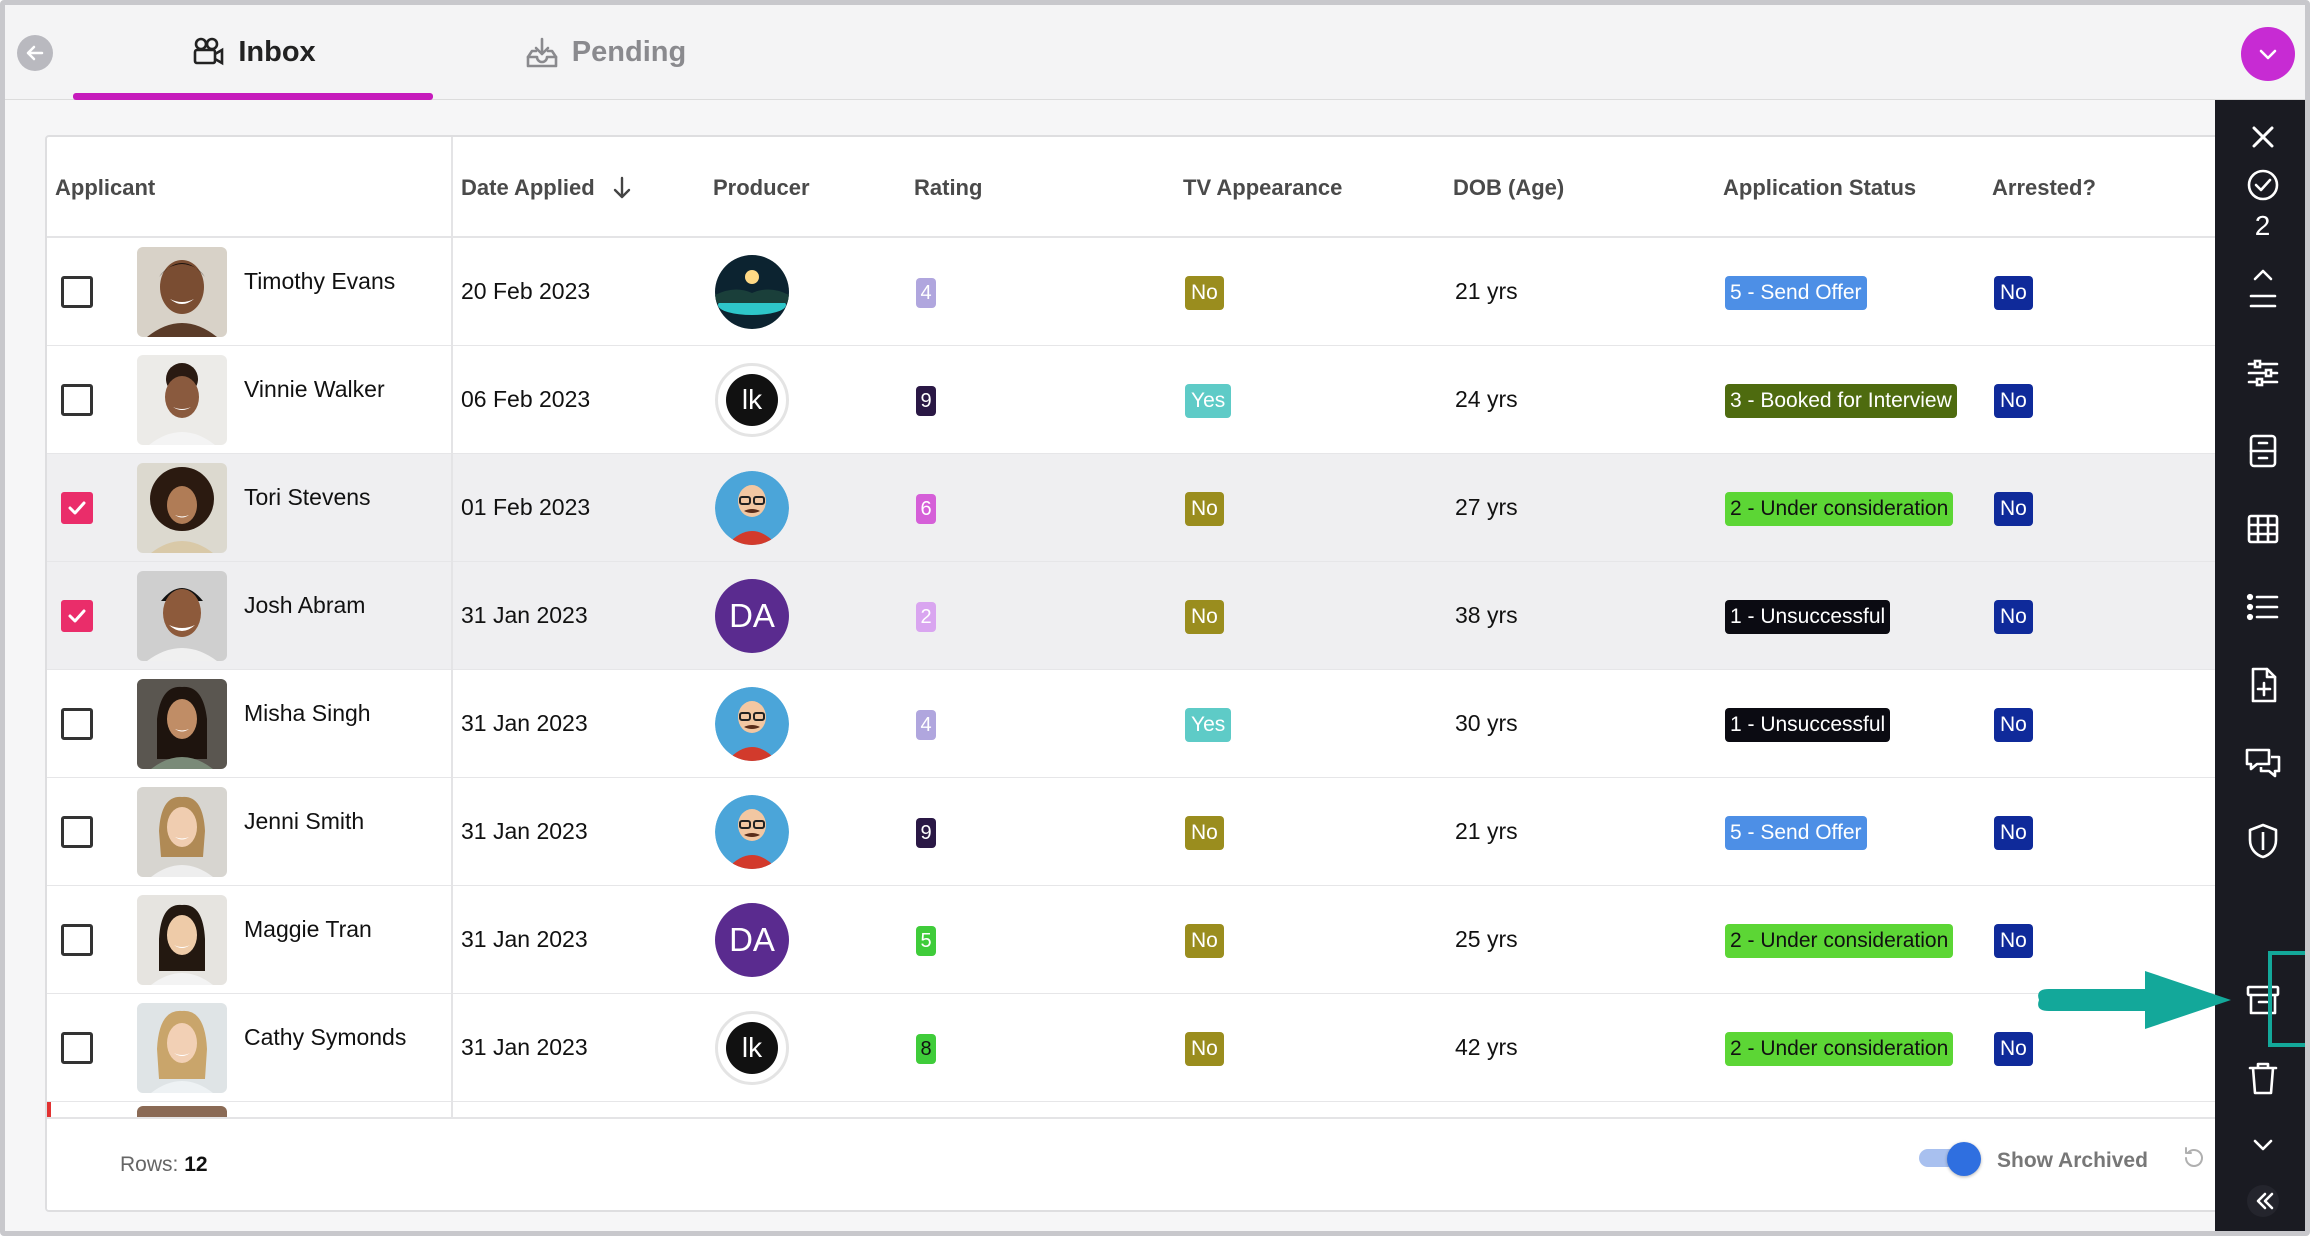 The height and width of the screenshot is (1236, 2310). I want to click on close-icon, so click(2260, 137).